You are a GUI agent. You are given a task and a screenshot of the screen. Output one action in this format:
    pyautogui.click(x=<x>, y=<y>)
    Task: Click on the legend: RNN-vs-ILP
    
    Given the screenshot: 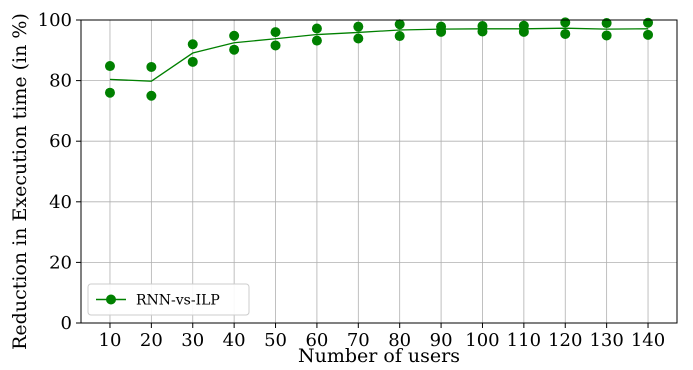 What is the action you would take?
    pyautogui.click(x=168, y=299)
    